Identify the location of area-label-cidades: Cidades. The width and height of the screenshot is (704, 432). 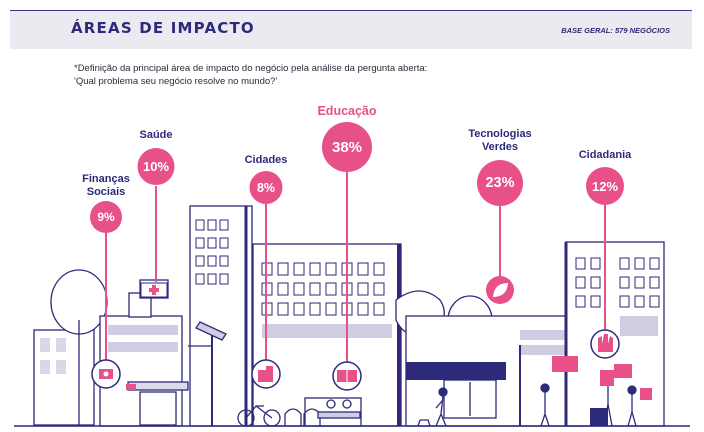
(266, 160).